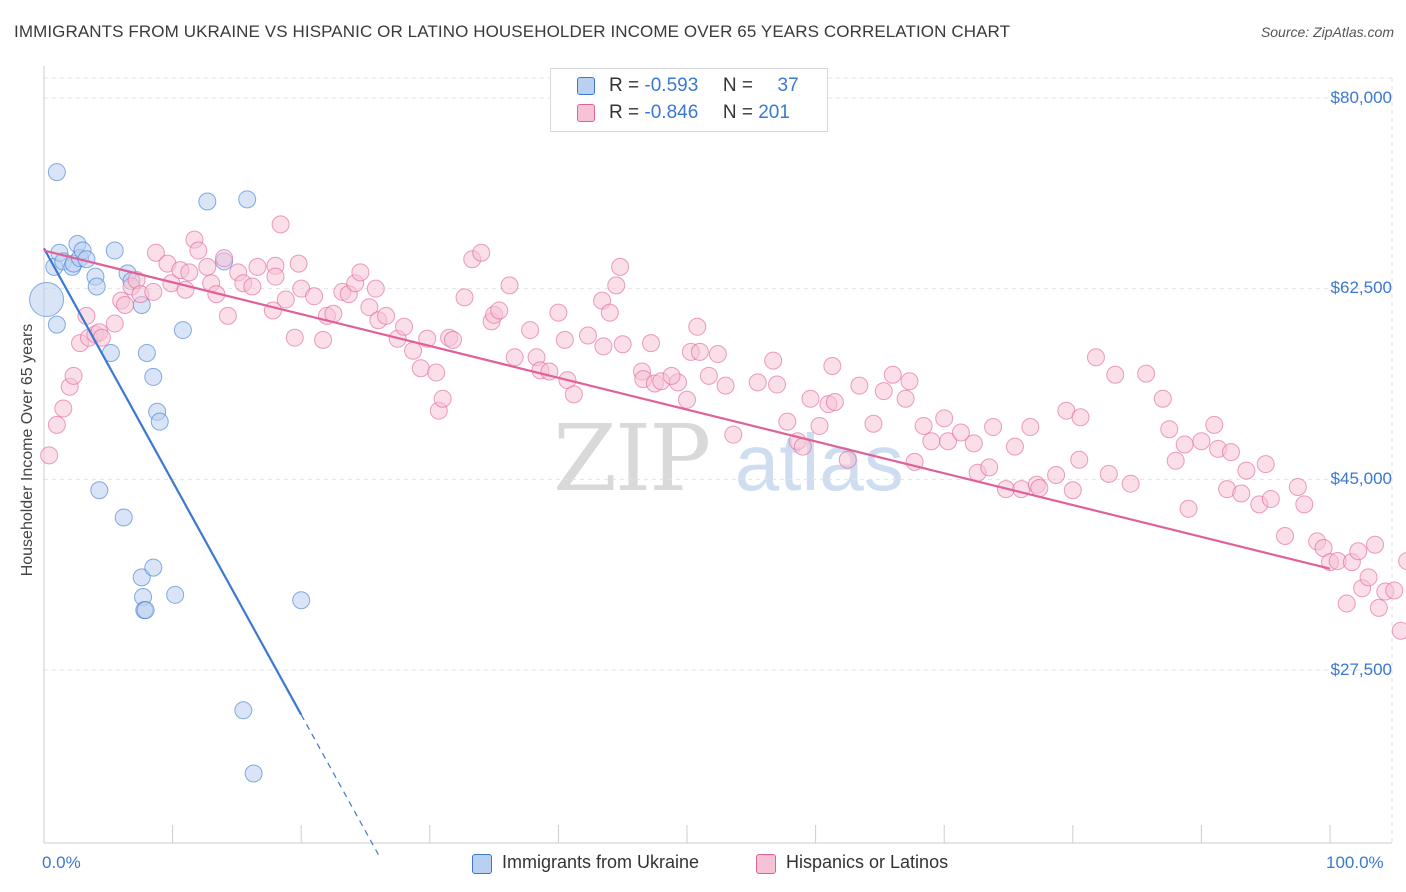 The width and height of the screenshot is (1406, 892). What do you see at coordinates (173, 481) in the screenshot?
I see `trend-line` at bounding box center [173, 481].